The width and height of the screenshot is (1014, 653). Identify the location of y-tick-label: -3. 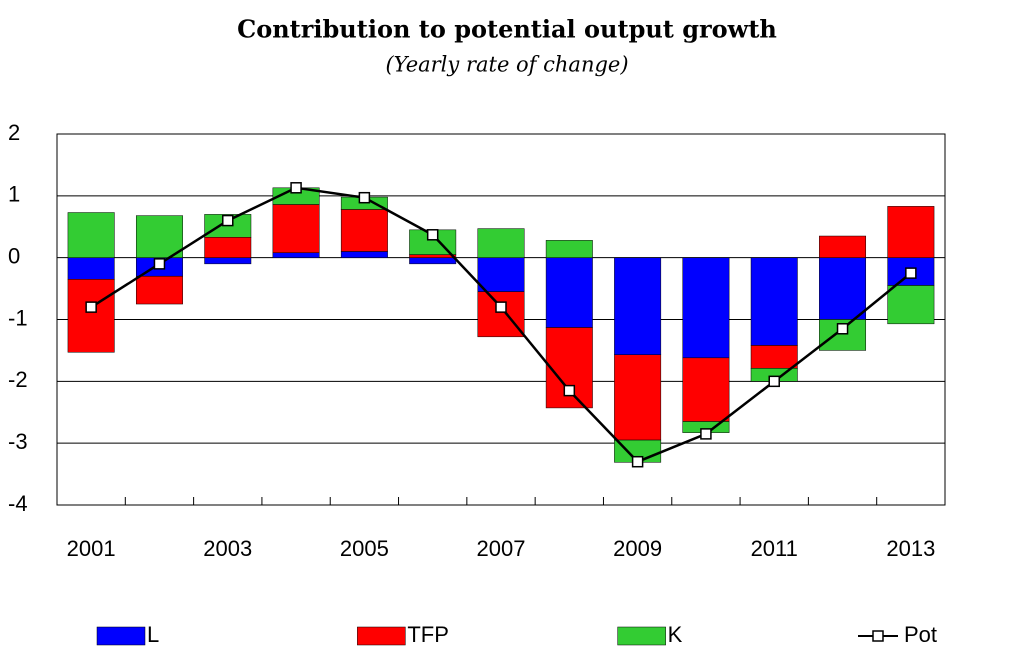
(18, 441).